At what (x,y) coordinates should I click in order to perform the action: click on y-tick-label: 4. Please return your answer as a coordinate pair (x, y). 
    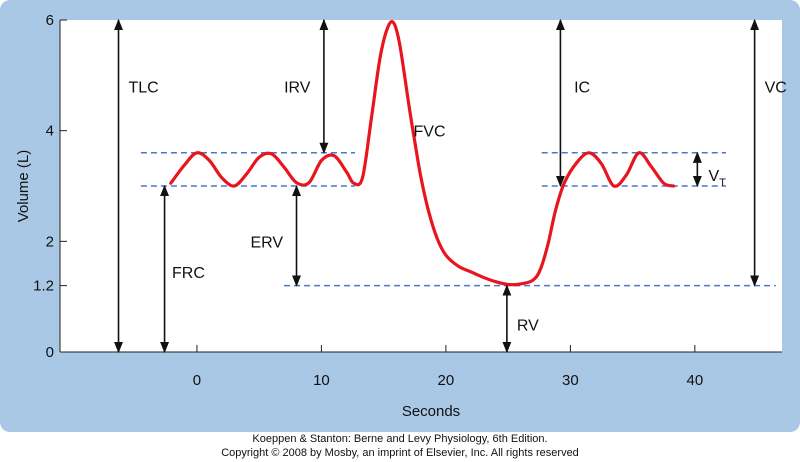
    Looking at the image, I should click on (50, 131).